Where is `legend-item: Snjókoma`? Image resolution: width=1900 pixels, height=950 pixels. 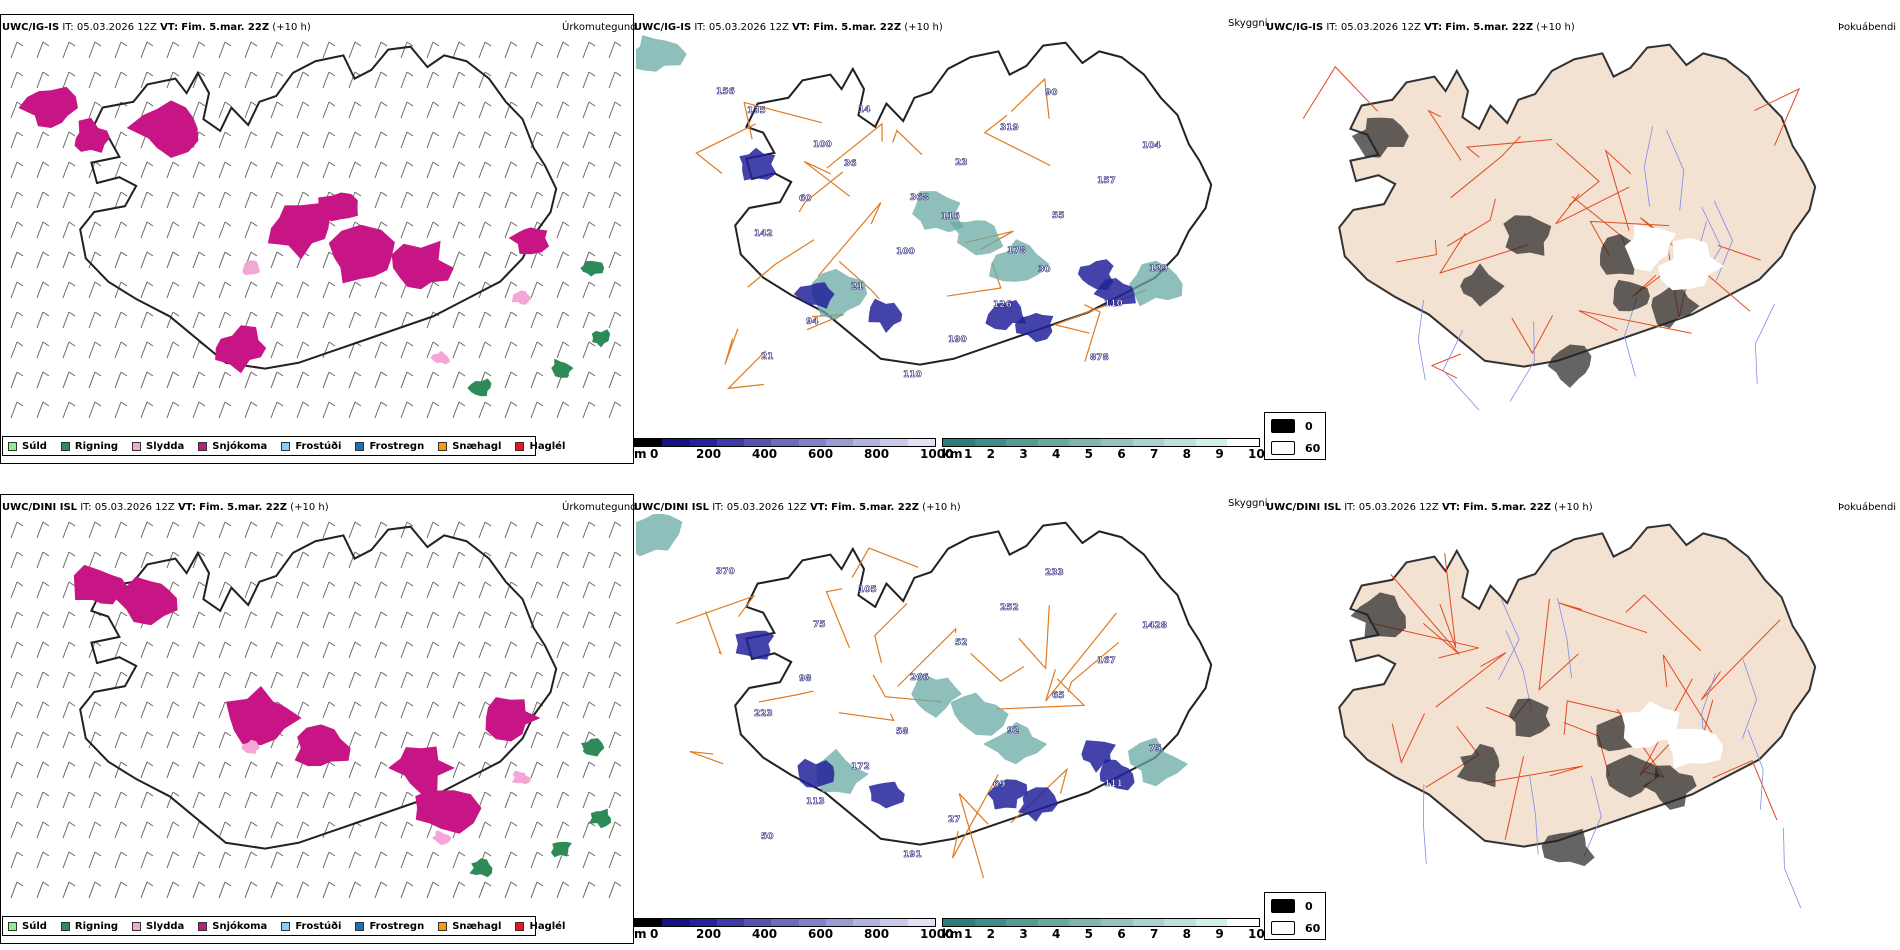 legend-item: Snjókoma is located at coordinates (232, 926).